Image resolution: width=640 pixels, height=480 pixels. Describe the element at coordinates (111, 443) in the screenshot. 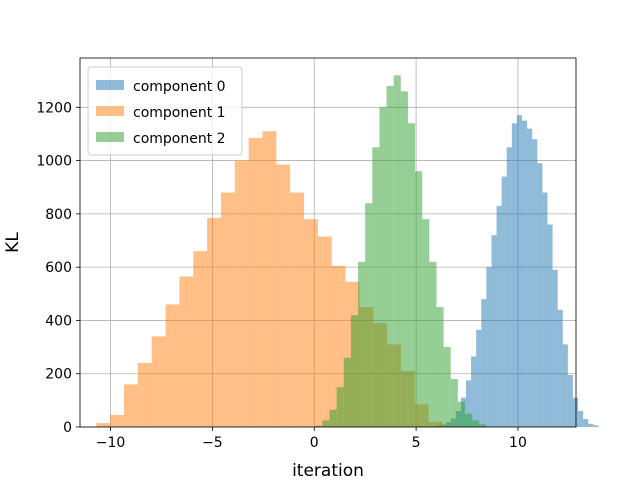

I see `x-tick-label: −10` at that location.